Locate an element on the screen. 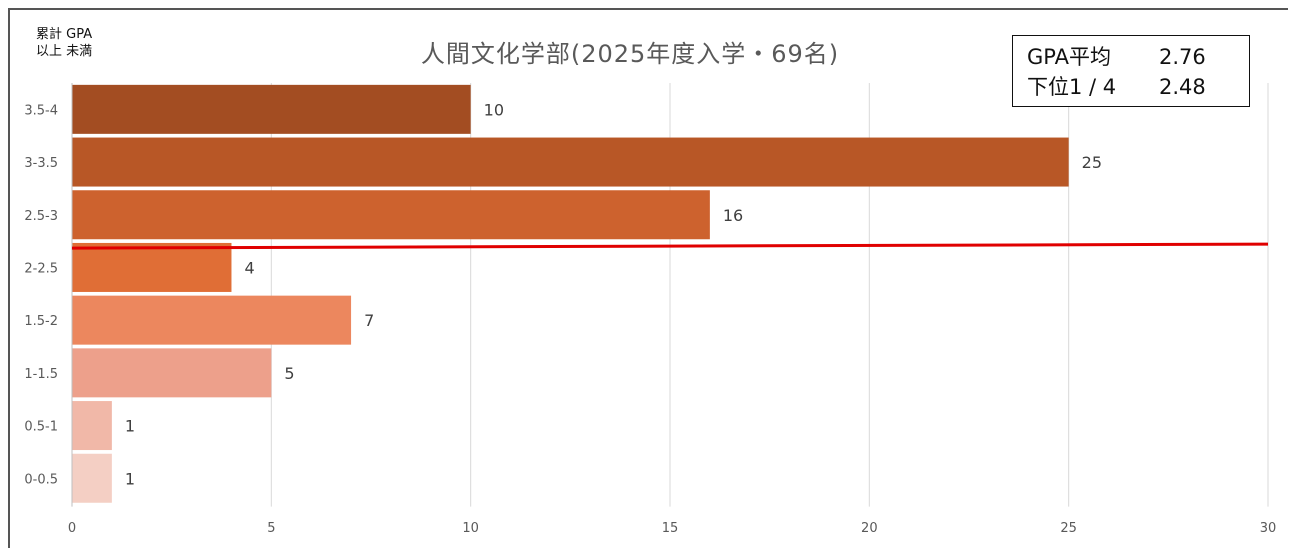 The image size is (1291, 548). stats-quartile-label: 下位1 / 4 is located at coordinates (1072, 87).